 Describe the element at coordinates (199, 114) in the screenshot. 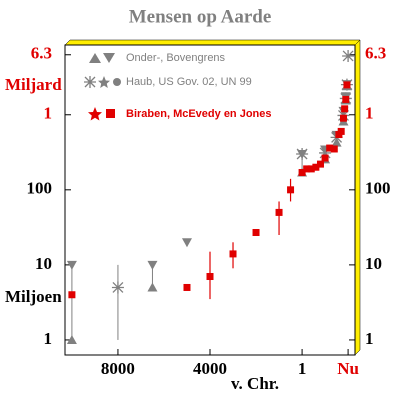

I see `legend-label: Biraben, McEvedy en Jones` at that location.